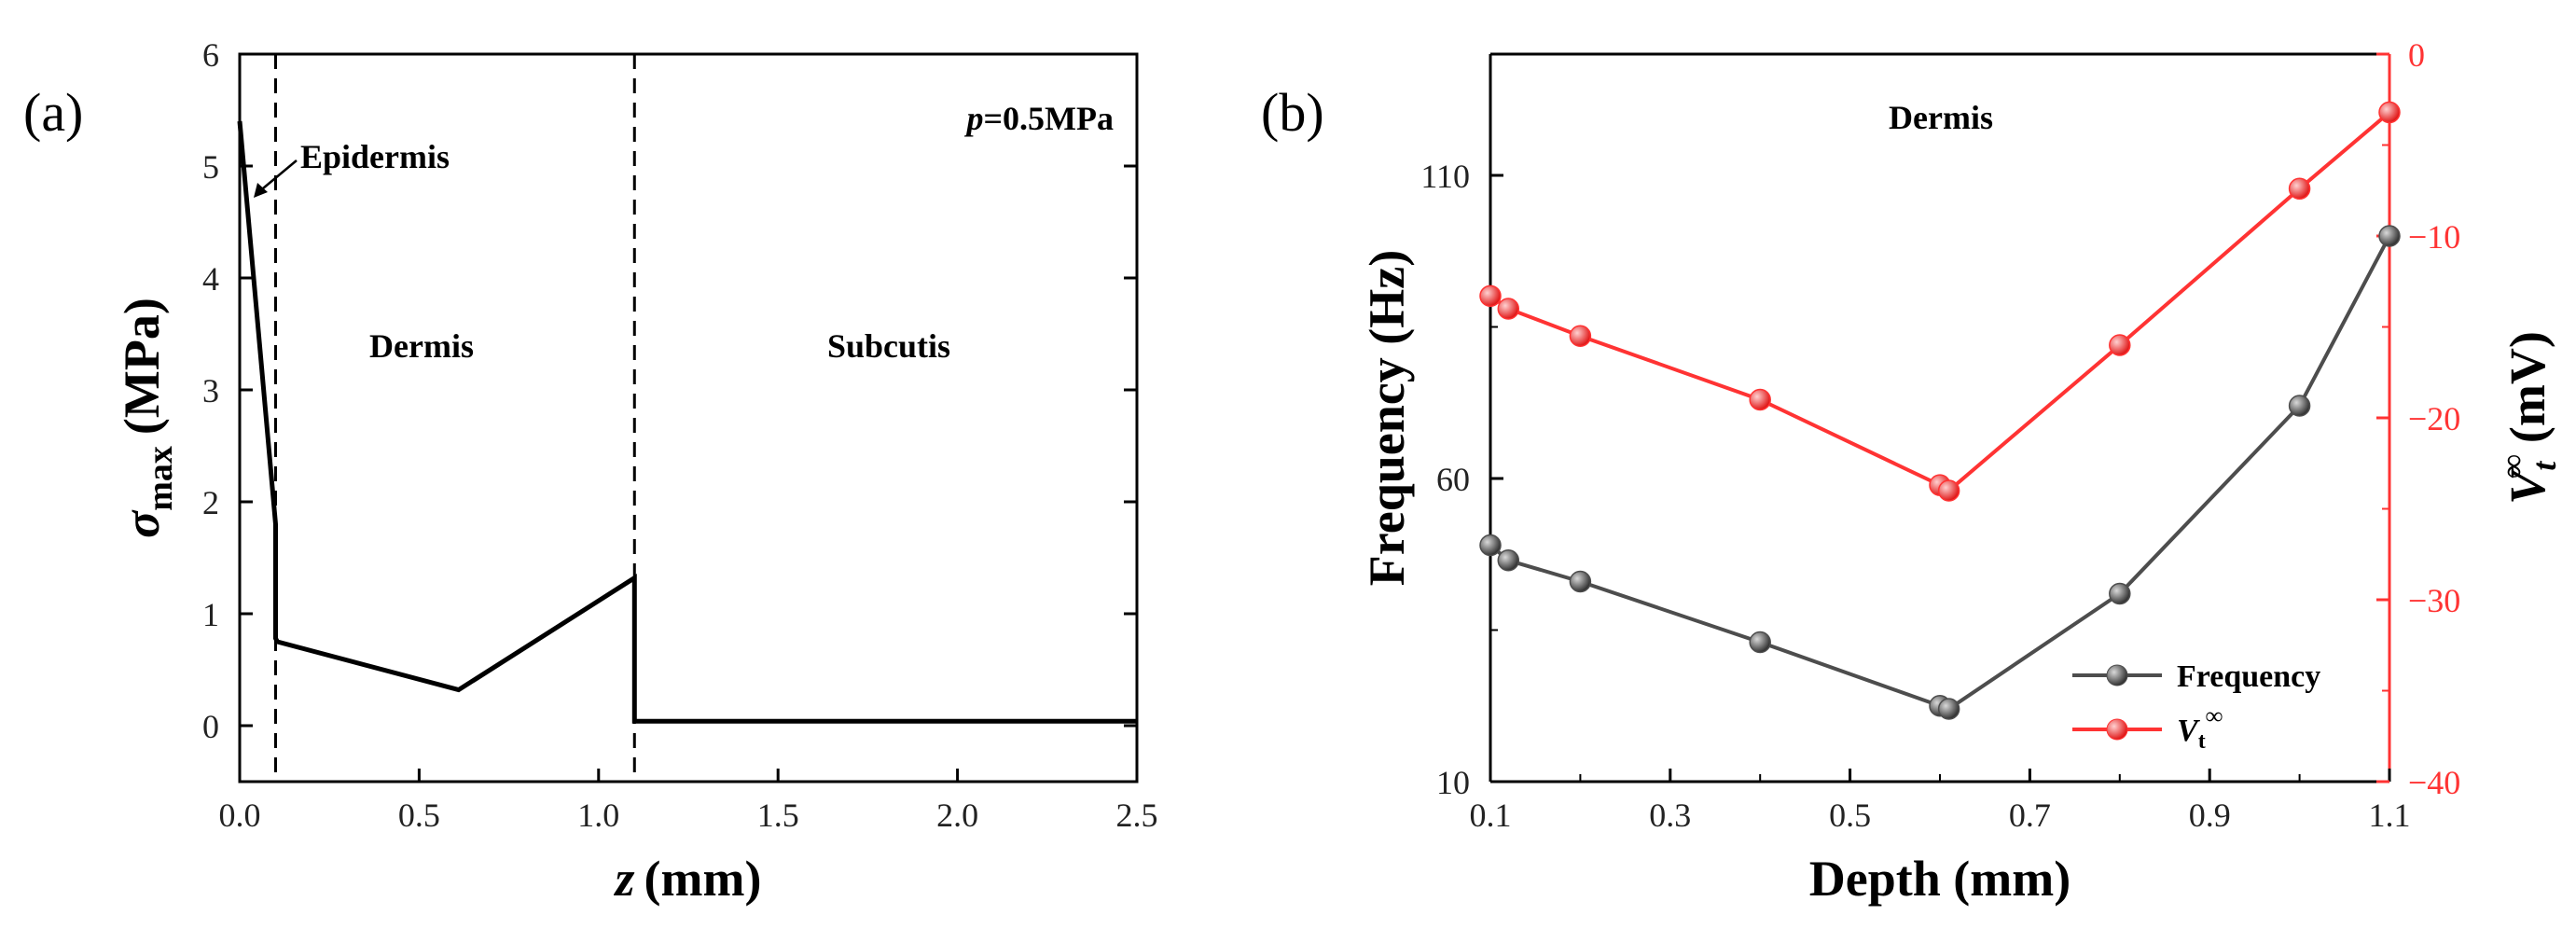  What do you see at coordinates (1137, 815) in the screenshot?
I see `panel-a-x-tick-label: 2.5` at bounding box center [1137, 815].